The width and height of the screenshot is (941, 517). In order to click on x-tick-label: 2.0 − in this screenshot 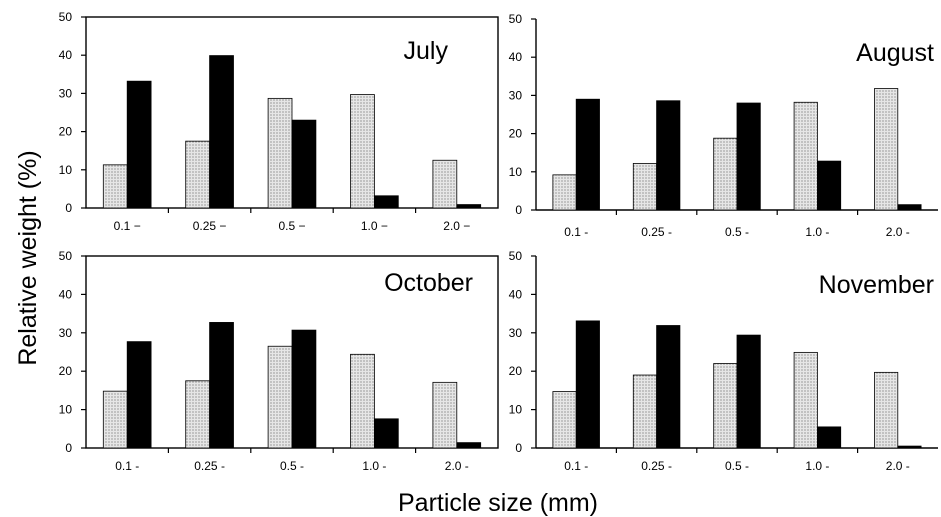, I will do `click(456, 226)`.